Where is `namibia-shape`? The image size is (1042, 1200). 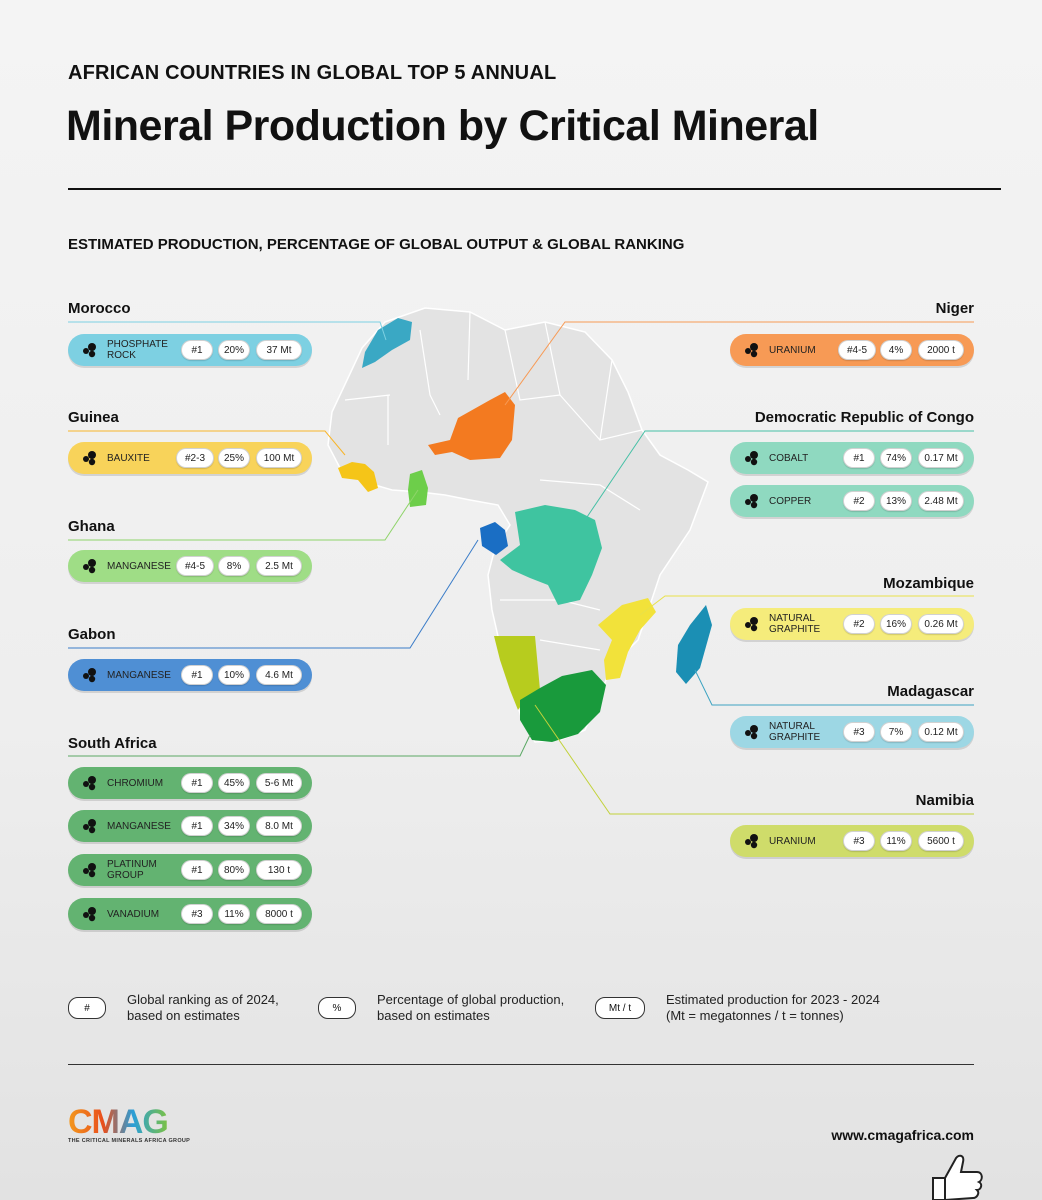
namibia-shape is located at coordinates (517, 673).